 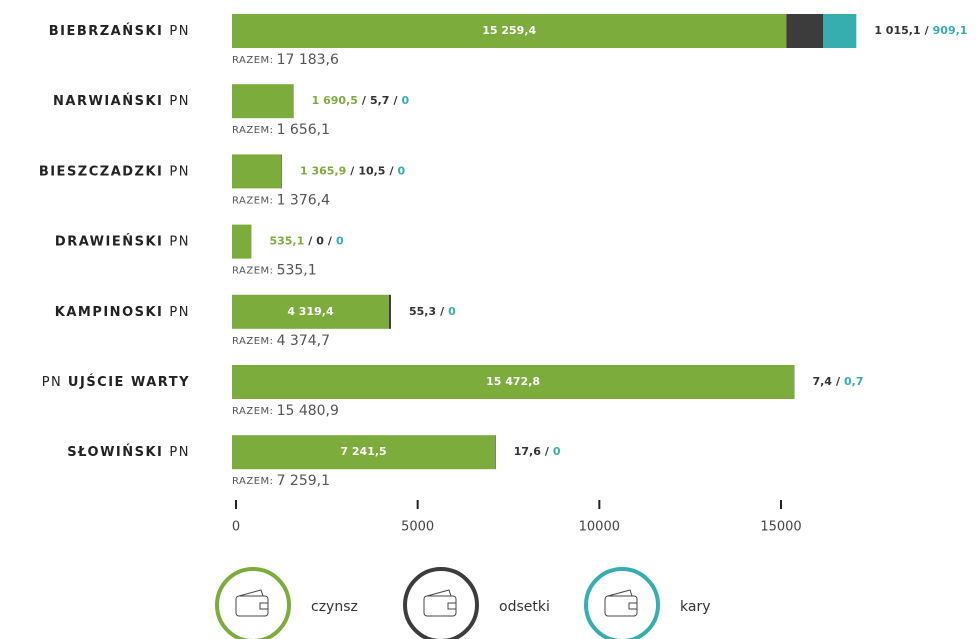 I want to click on value-label: 535,1, so click(x=286, y=241).